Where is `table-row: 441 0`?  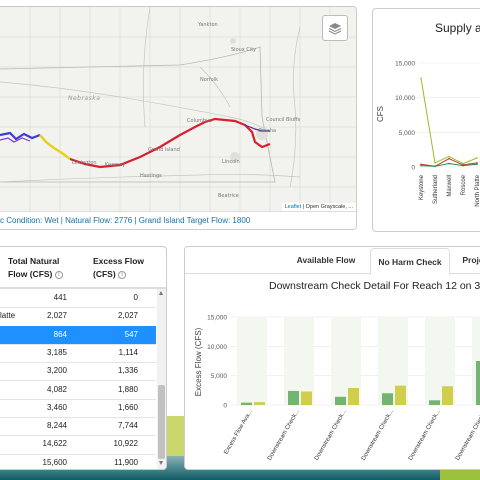 table-row: 441 0 is located at coordinates (78, 299).